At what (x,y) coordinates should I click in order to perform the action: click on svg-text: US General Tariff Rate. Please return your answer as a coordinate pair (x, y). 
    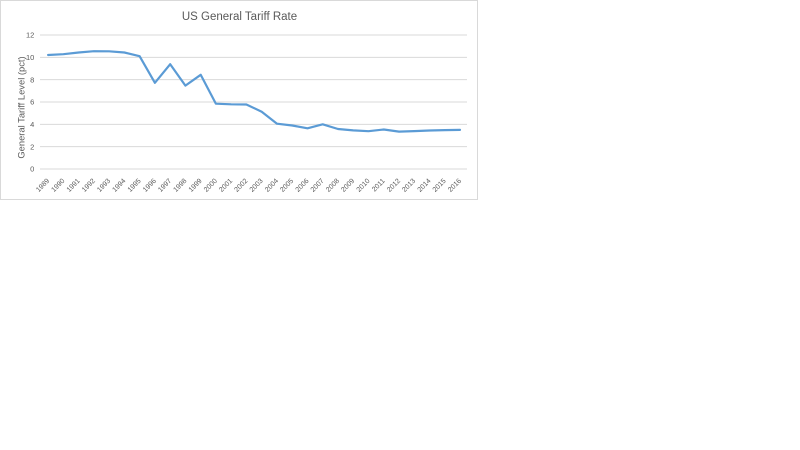
    Looking at the image, I should click on (239, 17).